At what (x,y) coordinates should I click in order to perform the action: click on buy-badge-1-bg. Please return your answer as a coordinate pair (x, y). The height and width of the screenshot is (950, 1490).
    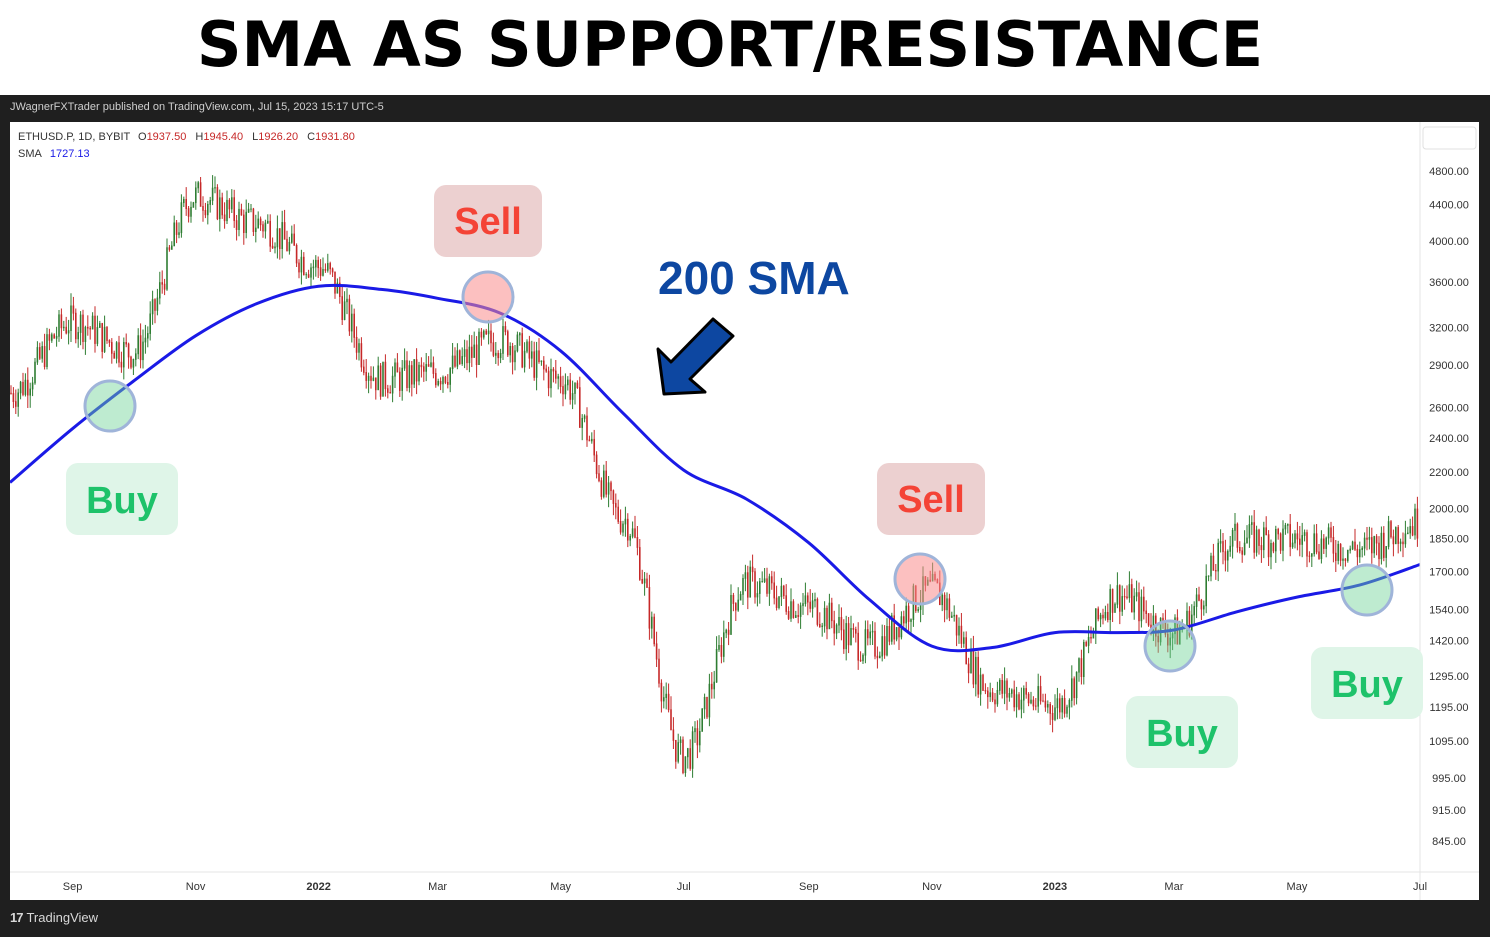
    Looking at the image, I should click on (122, 499).